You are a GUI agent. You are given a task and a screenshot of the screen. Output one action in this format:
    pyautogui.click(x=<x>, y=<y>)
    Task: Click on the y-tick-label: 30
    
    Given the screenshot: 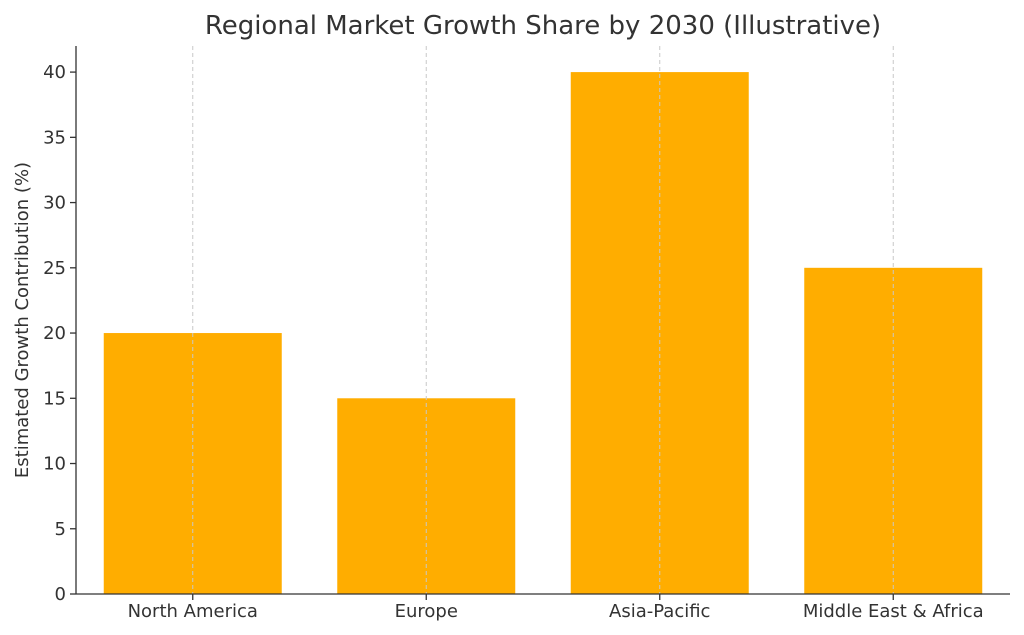 What is the action you would take?
    pyautogui.click(x=54, y=203)
    